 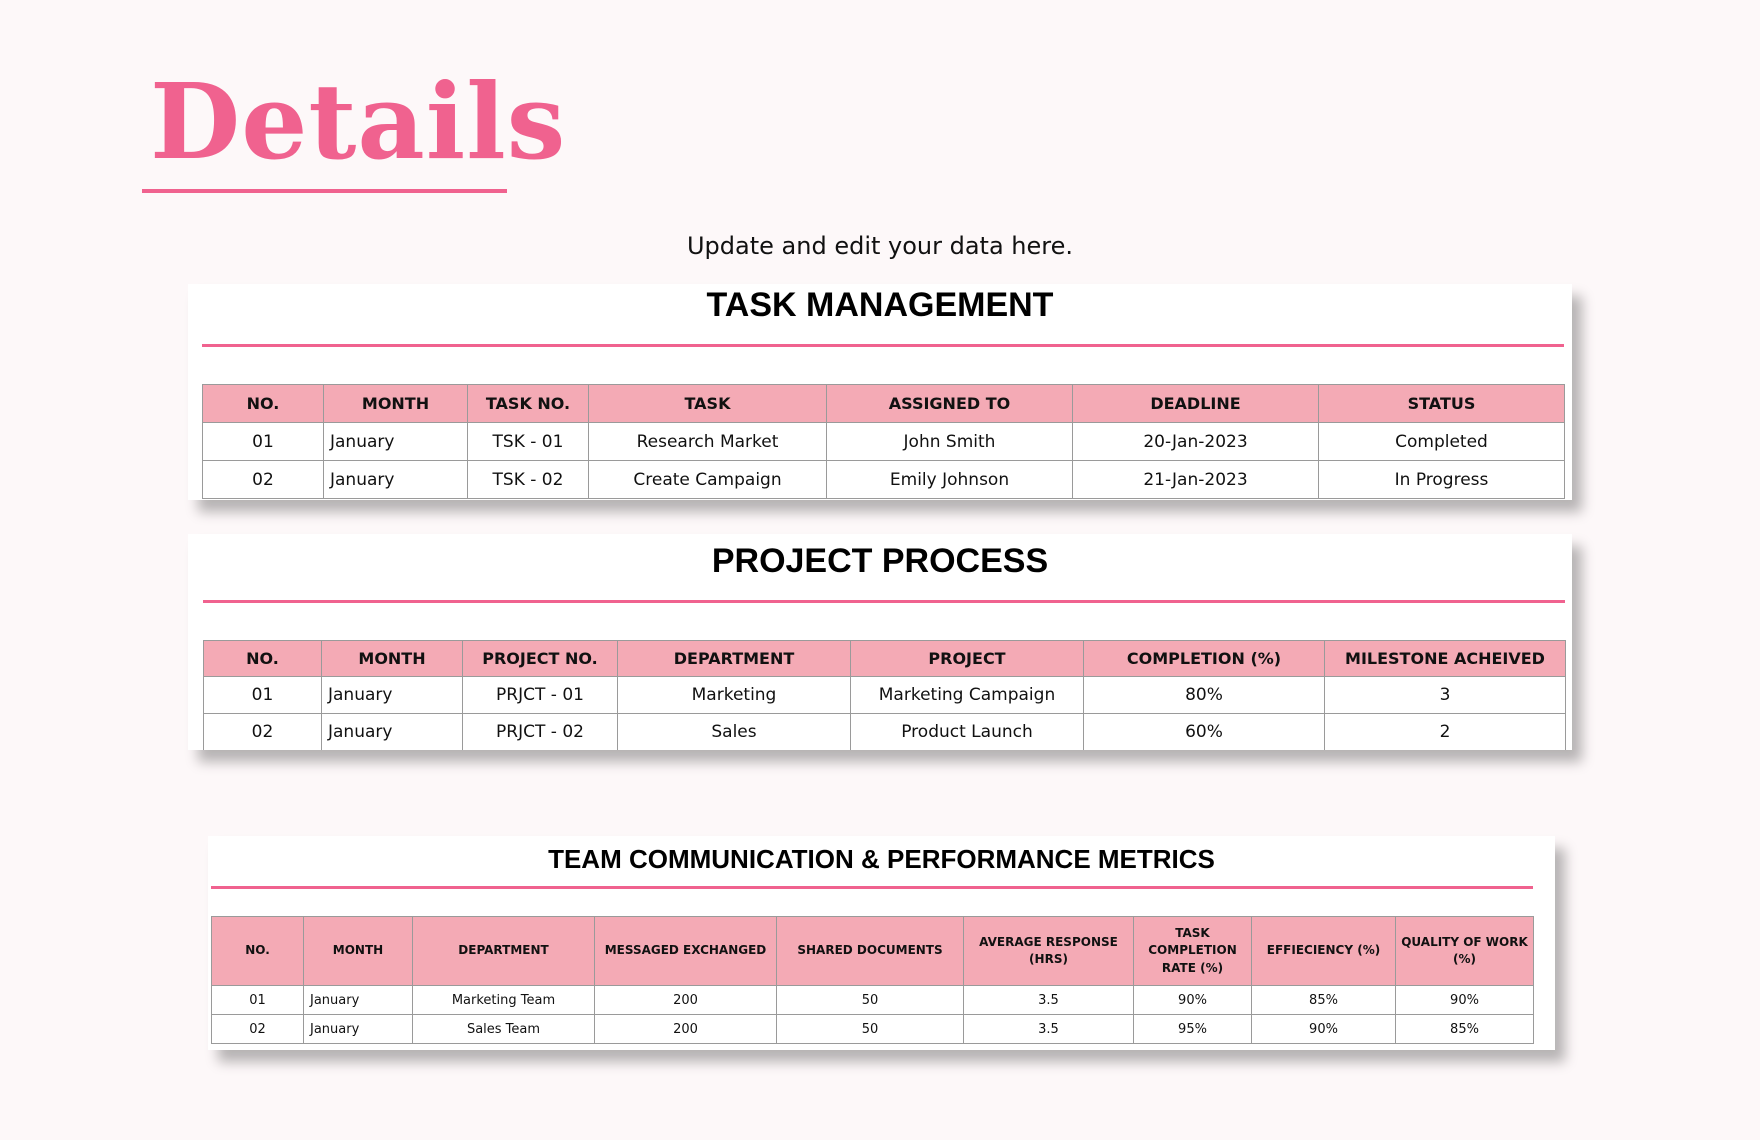 I want to click on table-cell: 21-Jan-2023, so click(x=1195, y=479).